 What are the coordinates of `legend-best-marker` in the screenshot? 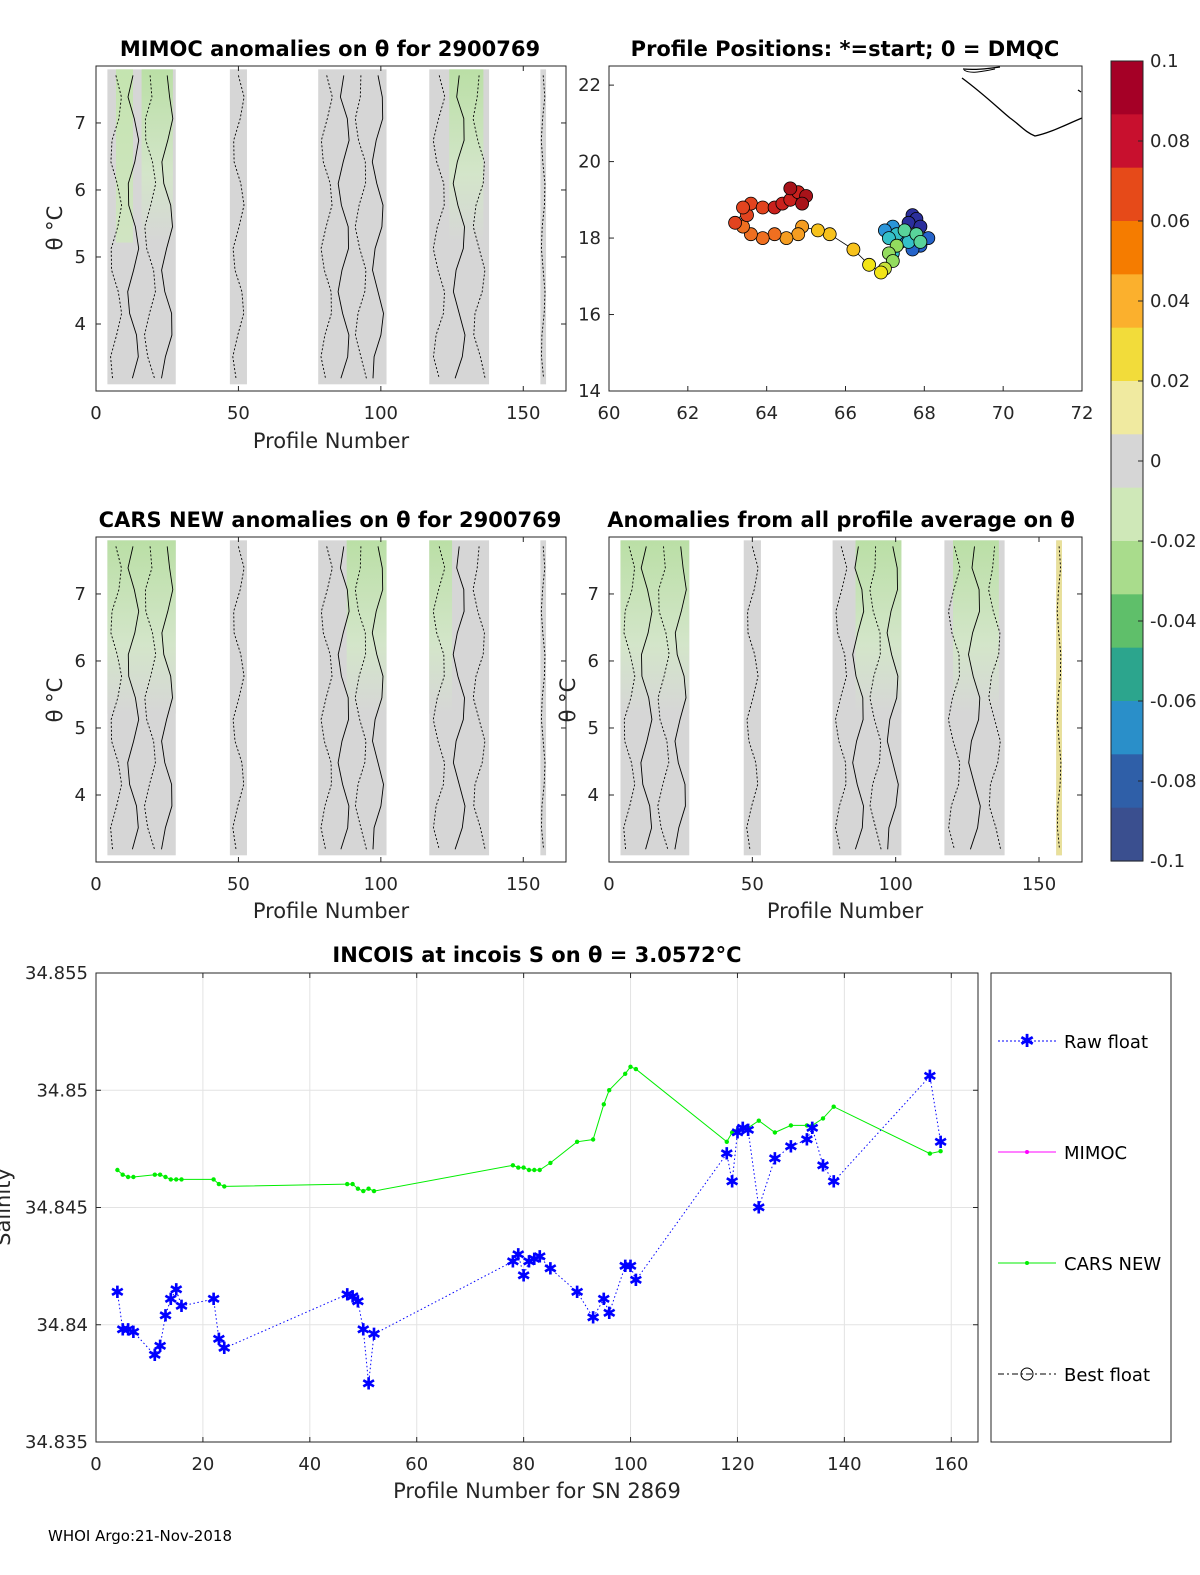 It's located at (1027, 1374).